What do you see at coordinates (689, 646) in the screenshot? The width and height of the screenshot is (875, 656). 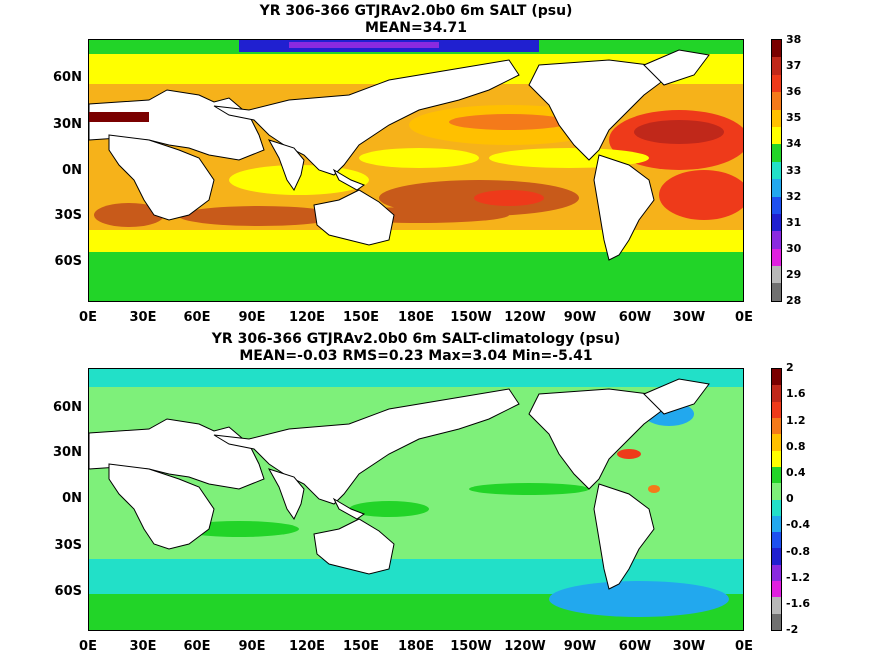 I see `panel2-lon-label: 30W` at bounding box center [689, 646].